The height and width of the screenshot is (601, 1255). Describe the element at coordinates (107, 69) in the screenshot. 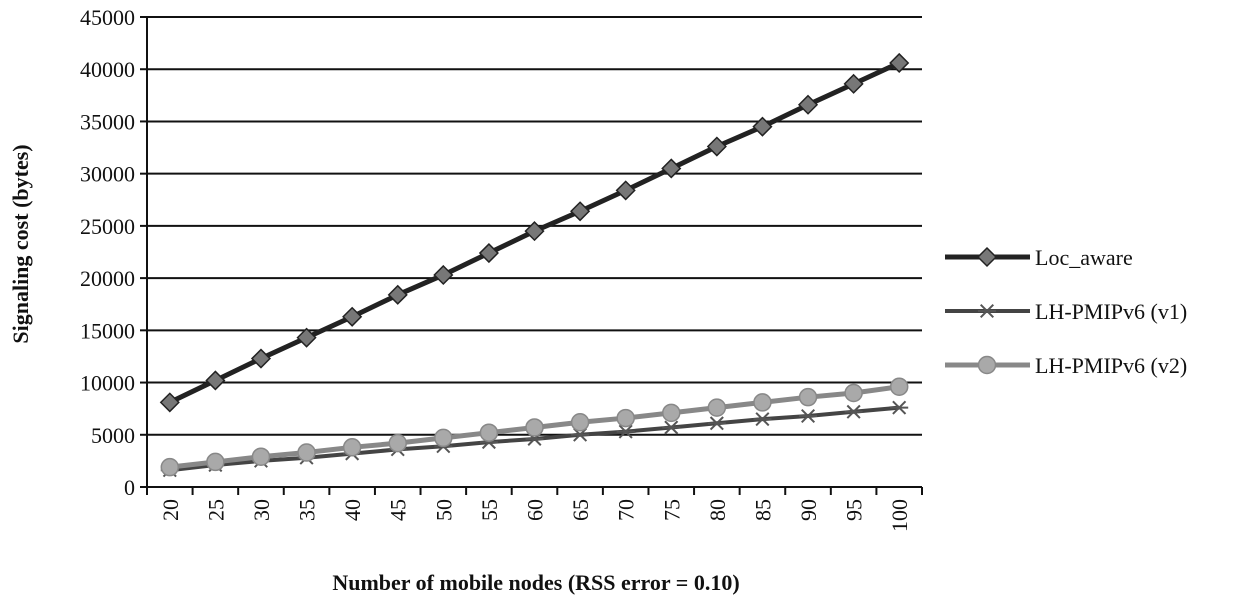

I see `y-tick-label: 40000` at that location.